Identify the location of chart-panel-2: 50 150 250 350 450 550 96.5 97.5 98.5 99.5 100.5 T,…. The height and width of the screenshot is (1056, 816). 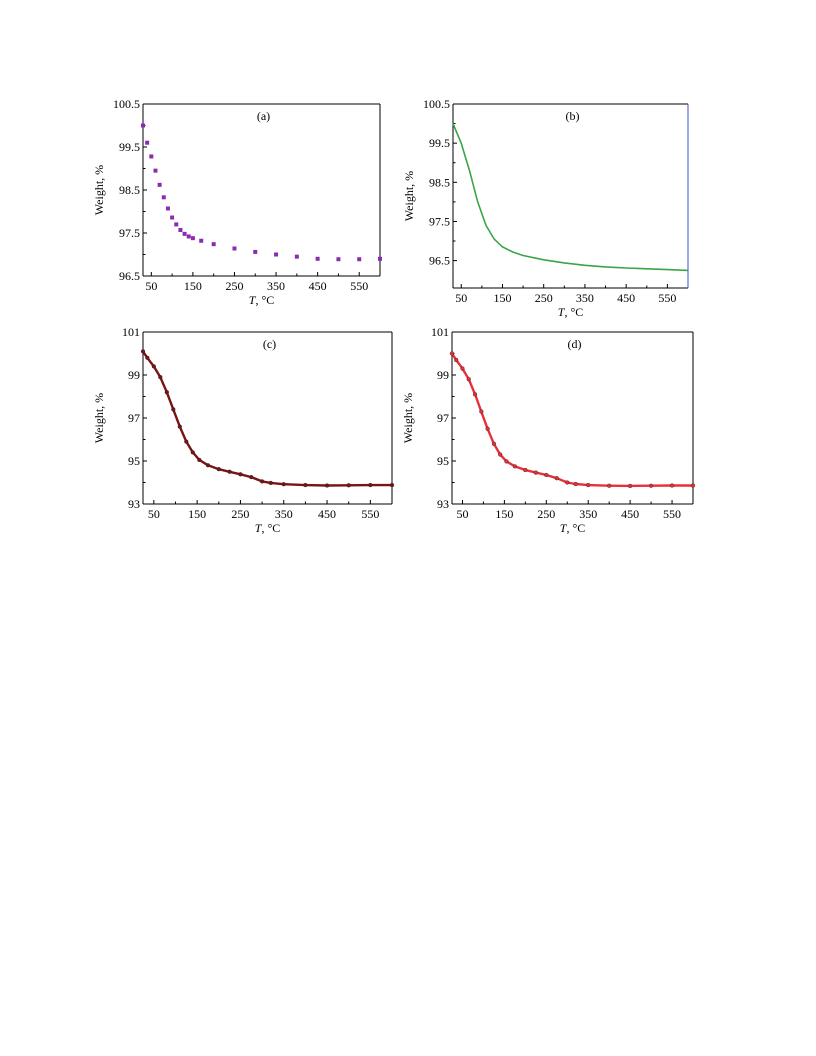
(545, 208).